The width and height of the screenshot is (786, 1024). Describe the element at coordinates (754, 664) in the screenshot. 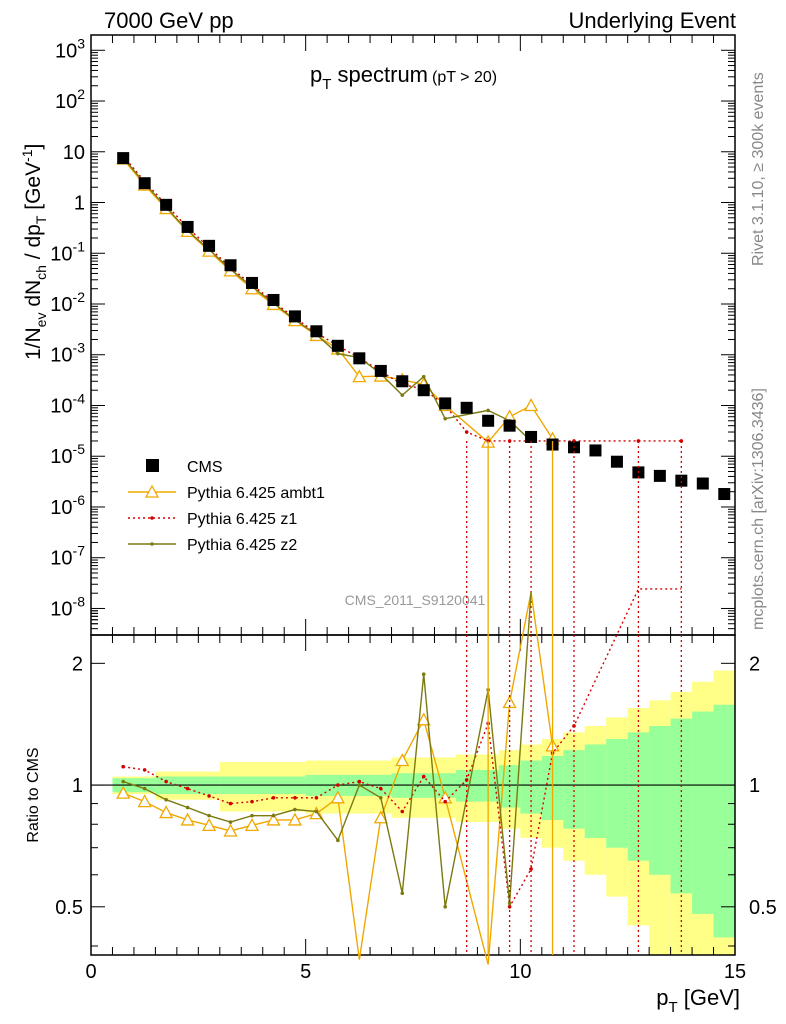

I see `ratio-y-tick-label-right: 2` at that location.